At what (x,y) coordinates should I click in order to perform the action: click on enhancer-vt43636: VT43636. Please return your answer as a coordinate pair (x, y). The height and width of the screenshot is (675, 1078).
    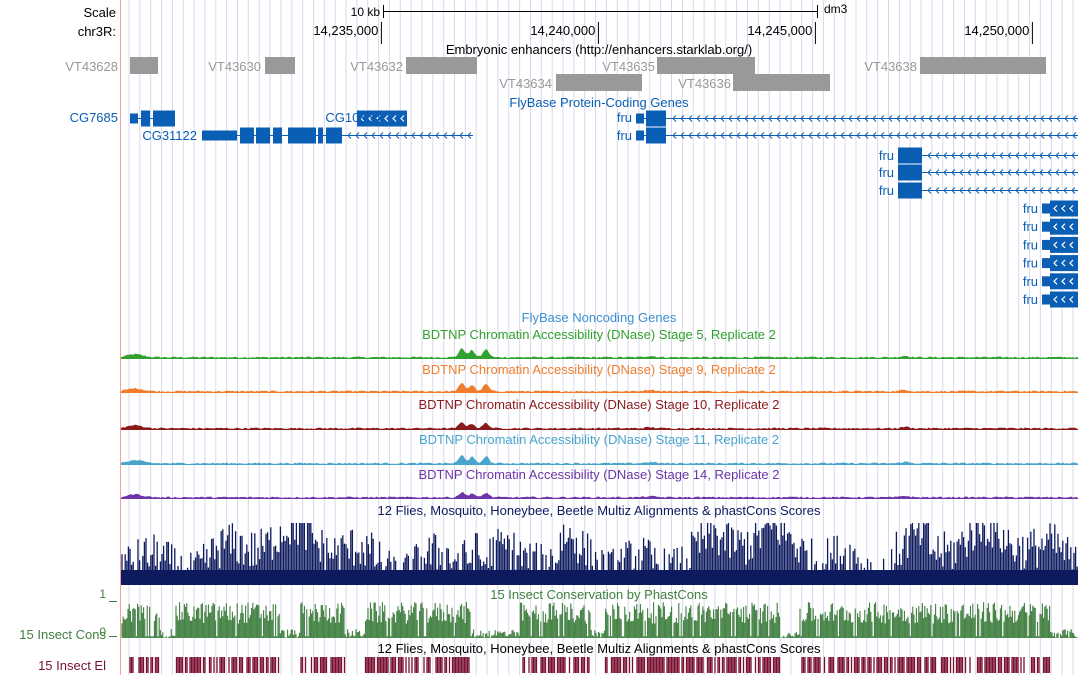
    Looking at the image, I should click on (754, 82).